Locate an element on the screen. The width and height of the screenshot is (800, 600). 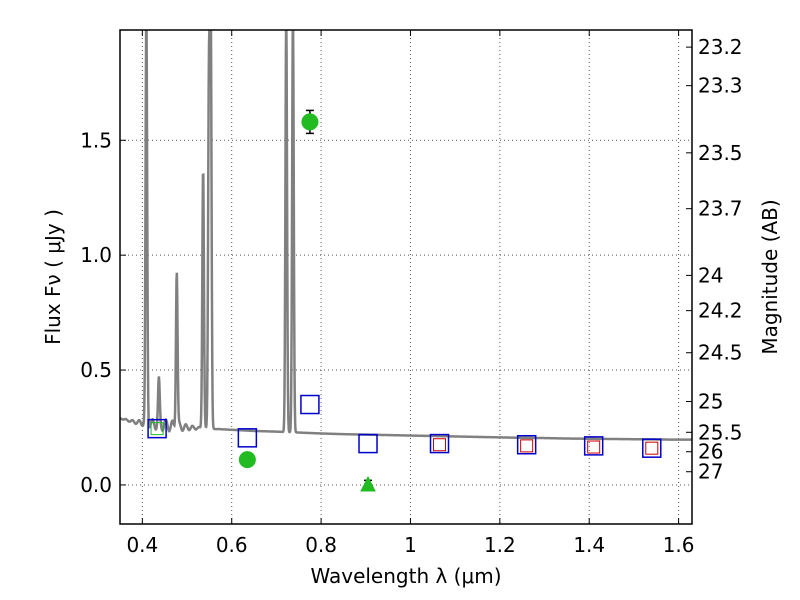
x-tick-label: 1.6 is located at coordinates (679, 545).